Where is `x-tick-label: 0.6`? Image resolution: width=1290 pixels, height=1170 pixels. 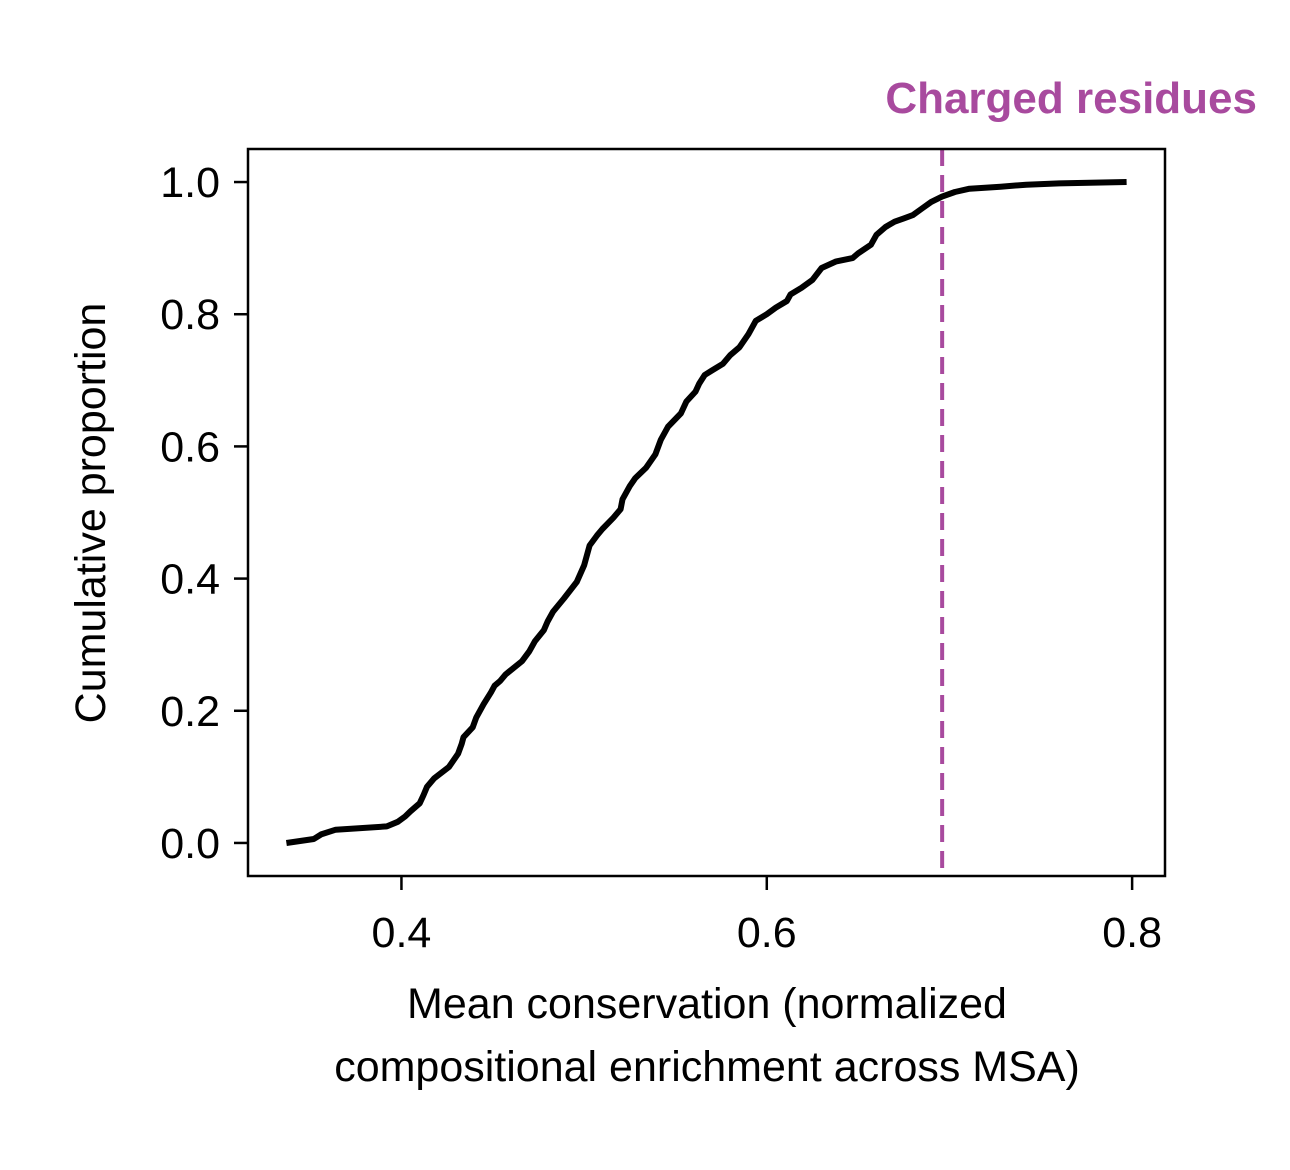 x-tick-label: 0.6 is located at coordinates (767, 933).